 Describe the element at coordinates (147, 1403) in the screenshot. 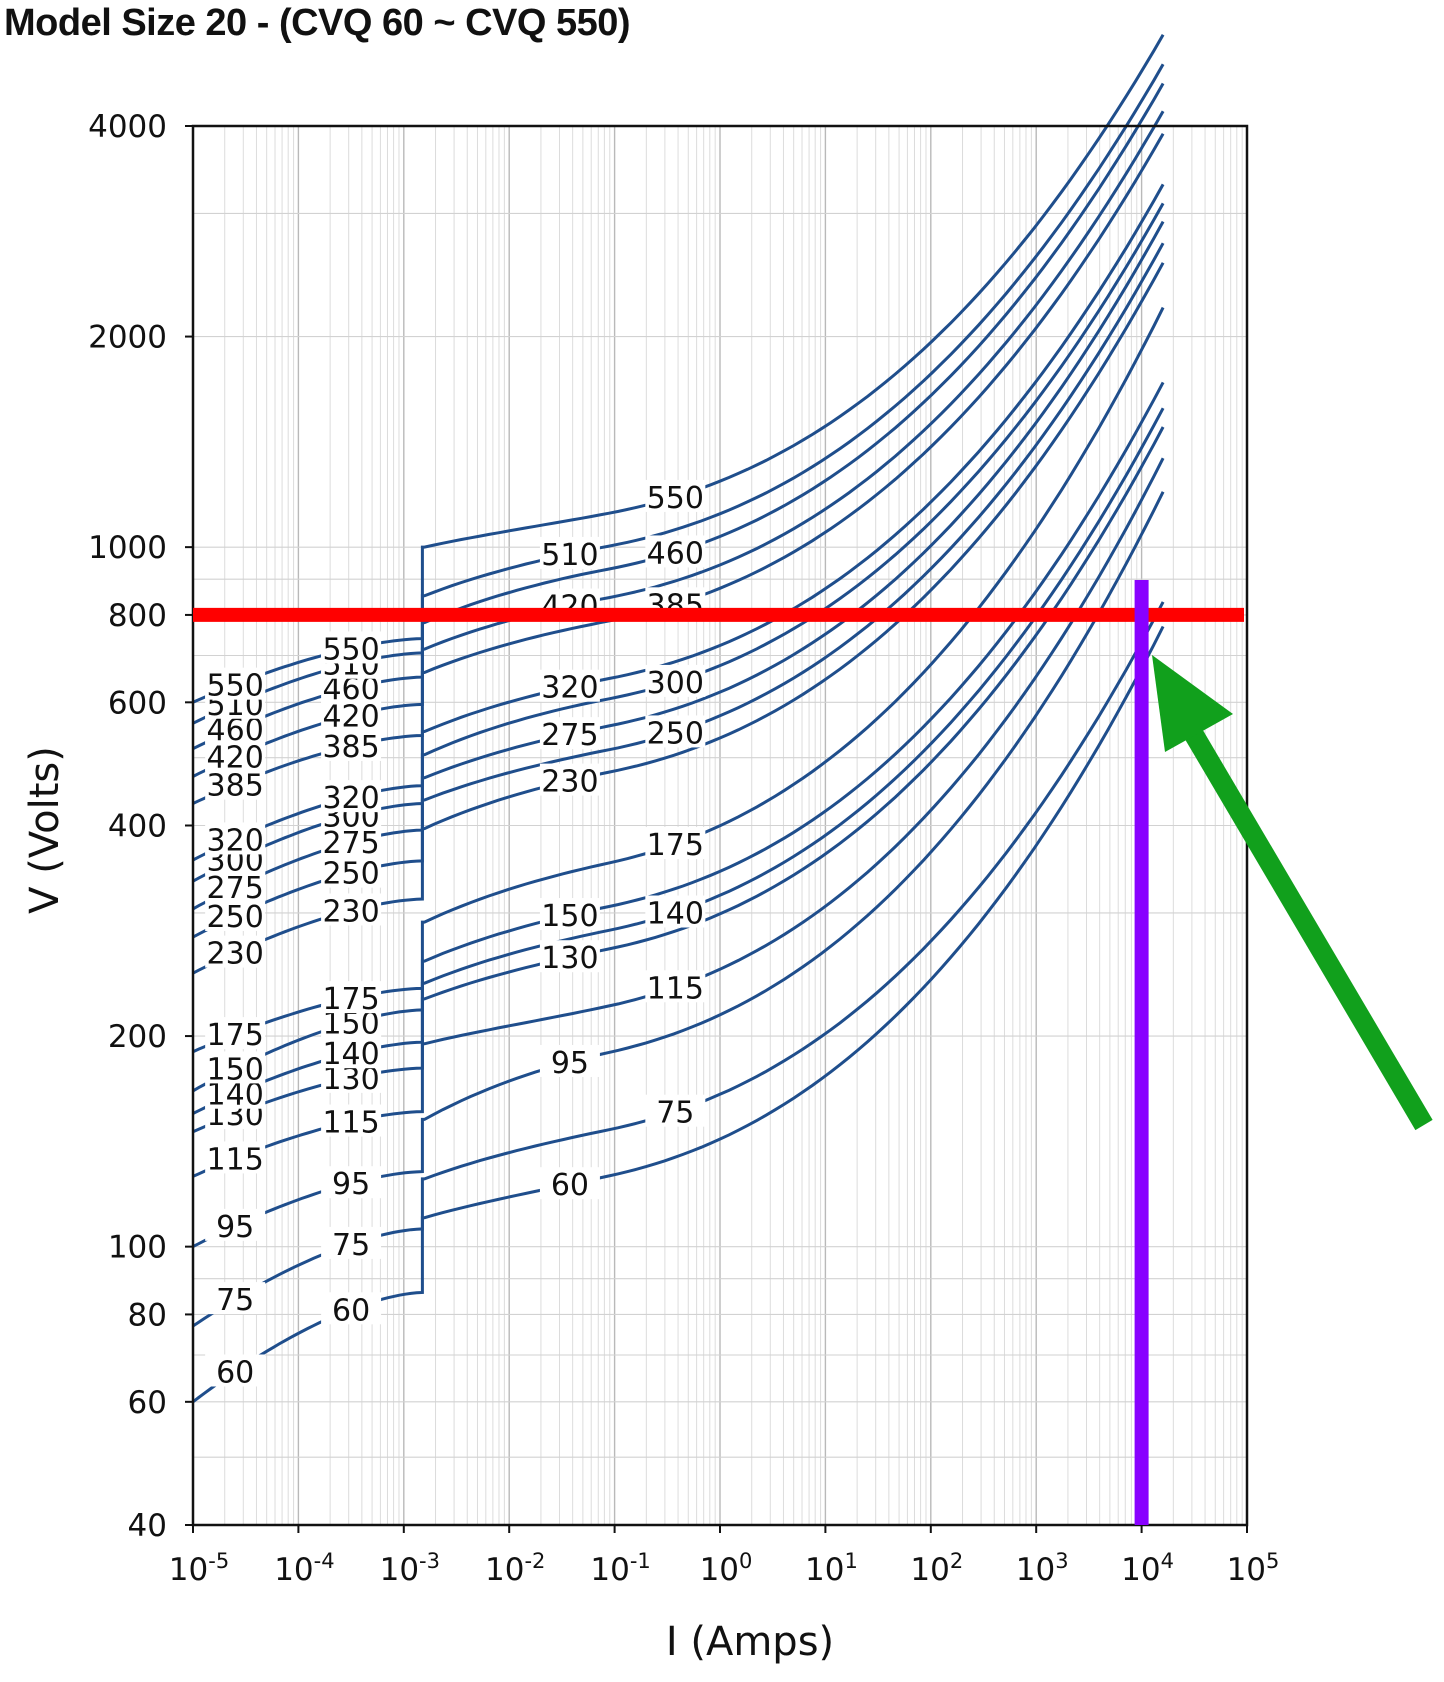

I see `y-tick-label: 60` at that location.